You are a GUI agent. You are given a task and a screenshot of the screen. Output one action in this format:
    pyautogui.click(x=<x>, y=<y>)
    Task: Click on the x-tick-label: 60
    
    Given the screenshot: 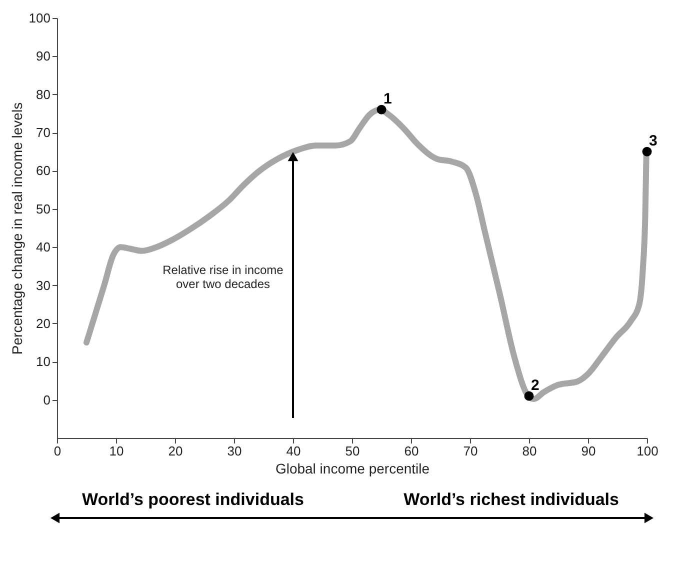 What is the action you would take?
    pyautogui.click(x=411, y=451)
    